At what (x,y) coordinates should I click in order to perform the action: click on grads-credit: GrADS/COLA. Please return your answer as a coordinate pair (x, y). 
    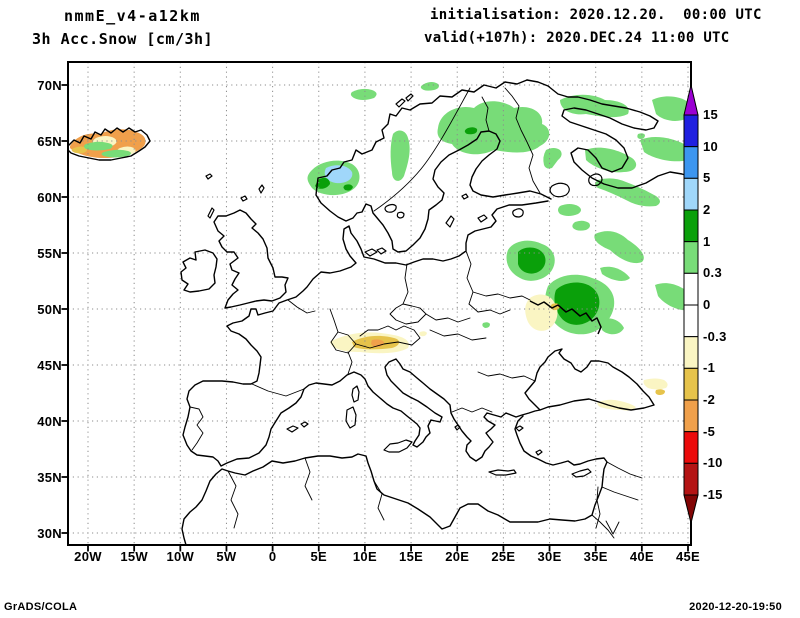
    Looking at the image, I should click on (41, 607).